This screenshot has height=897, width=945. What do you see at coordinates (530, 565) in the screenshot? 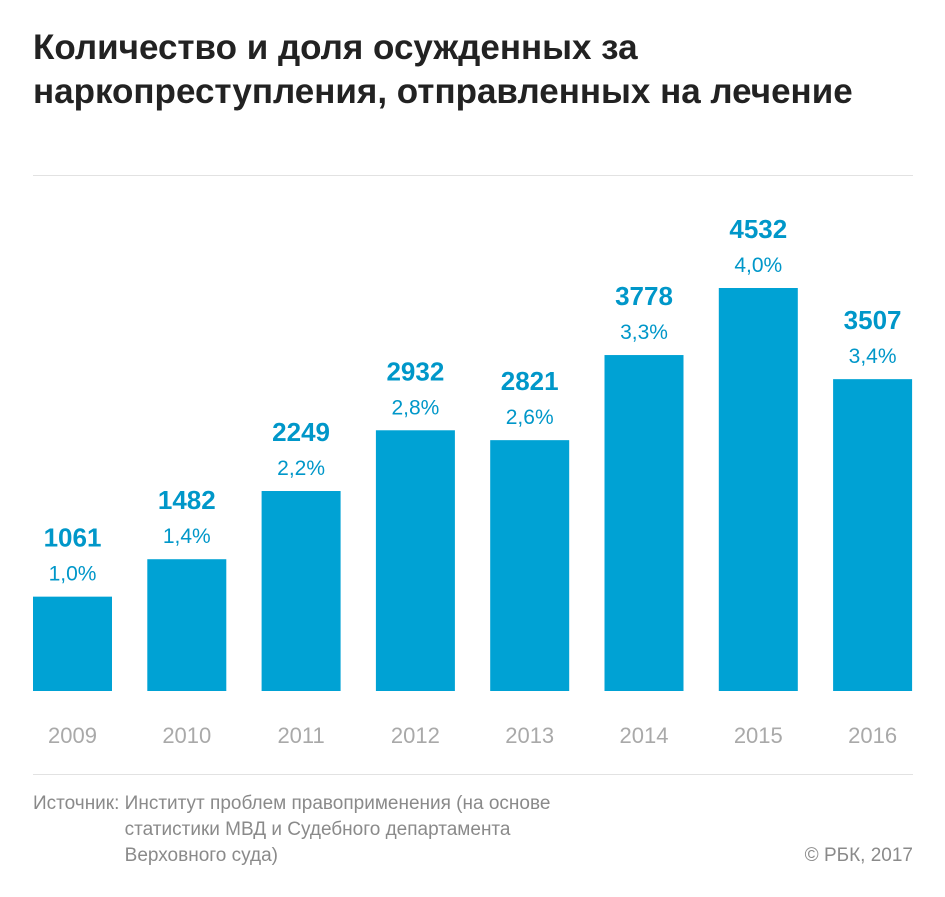
I see `bar-2013` at bounding box center [530, 565].